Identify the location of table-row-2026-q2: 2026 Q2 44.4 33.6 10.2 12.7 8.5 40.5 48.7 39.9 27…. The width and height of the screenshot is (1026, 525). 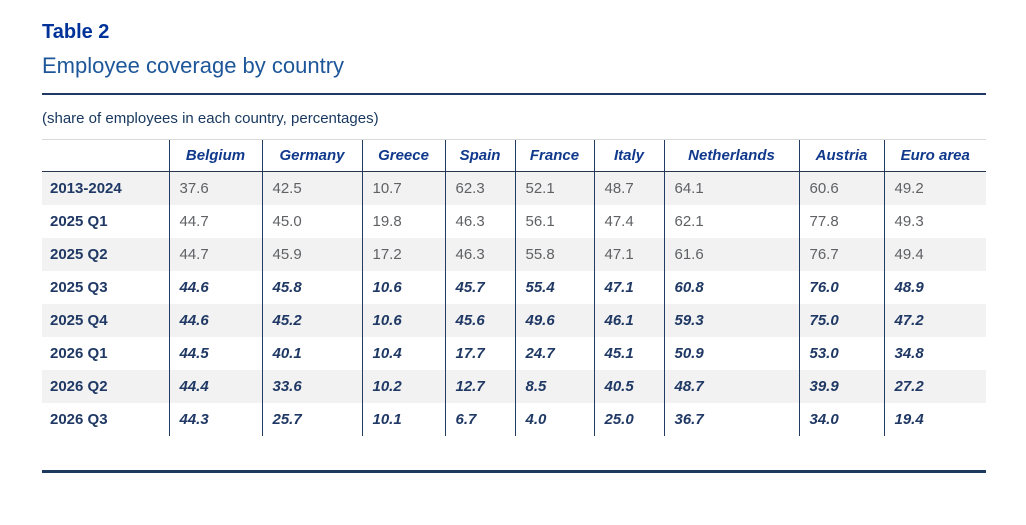
(514, 386).